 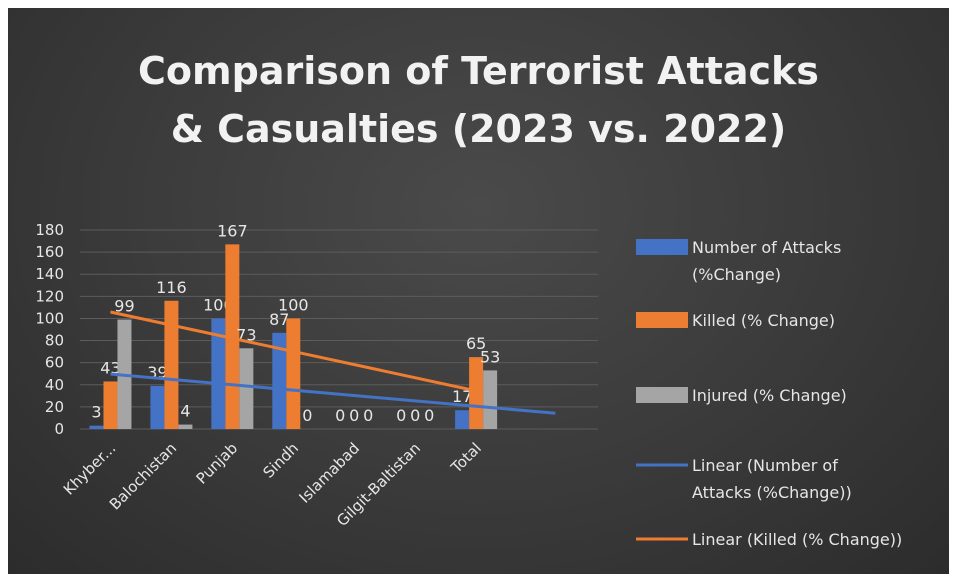 I want to click on legend-label: Linear (Number of, so click(x=765, y=465).